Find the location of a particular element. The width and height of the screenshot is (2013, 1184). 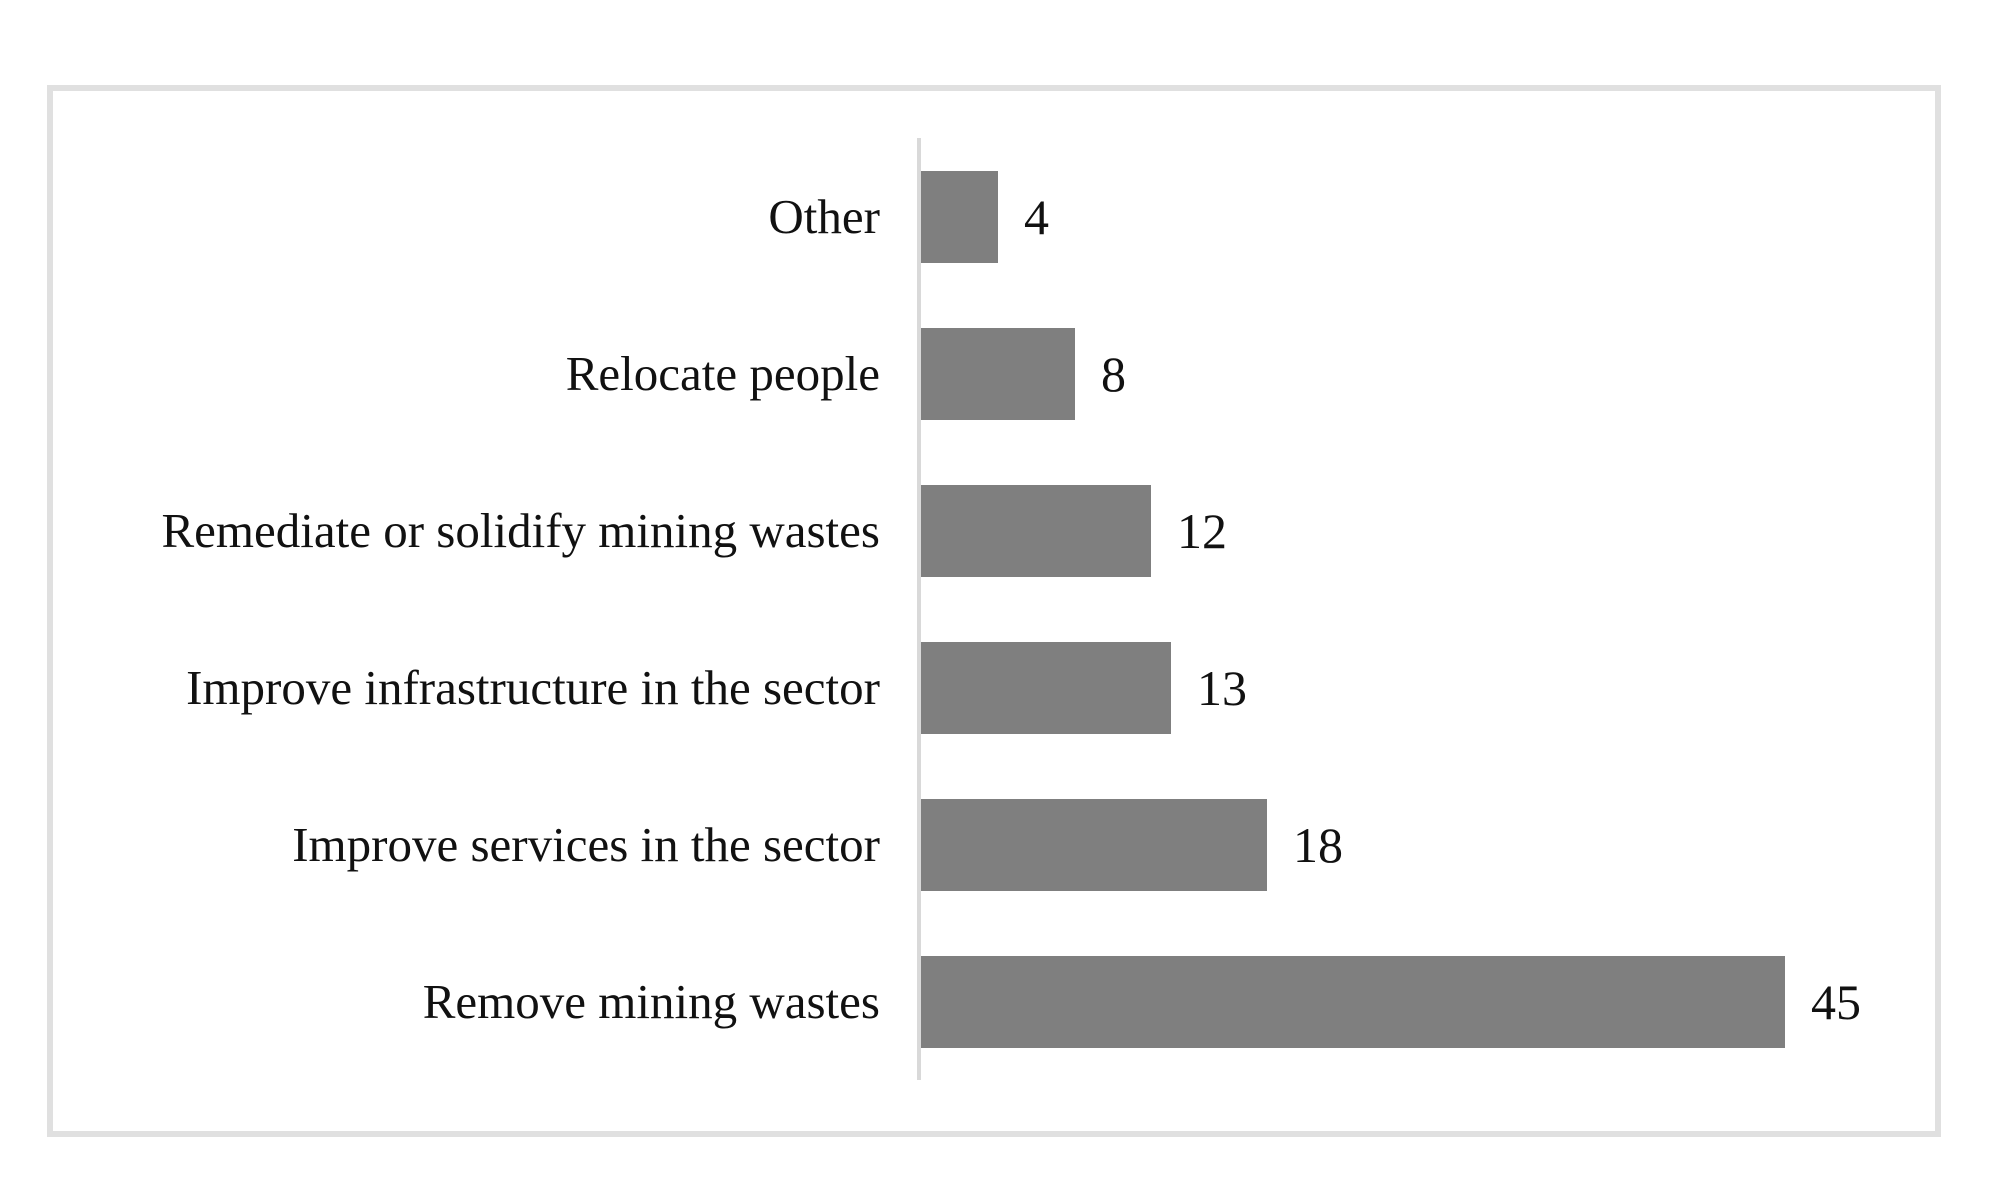

bar-row: Remove mining wastes 45 is located at coordinates (994, 1001).